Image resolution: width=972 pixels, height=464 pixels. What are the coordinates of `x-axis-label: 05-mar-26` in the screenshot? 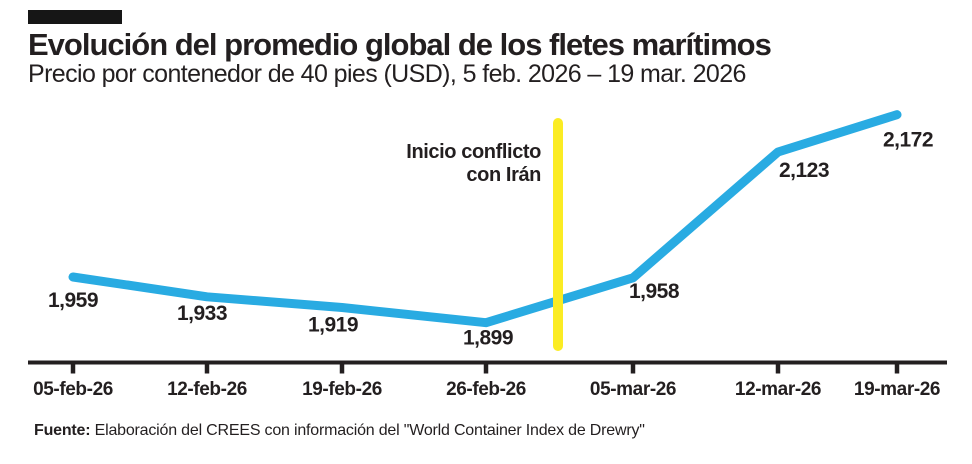 It's located at (633, 389).